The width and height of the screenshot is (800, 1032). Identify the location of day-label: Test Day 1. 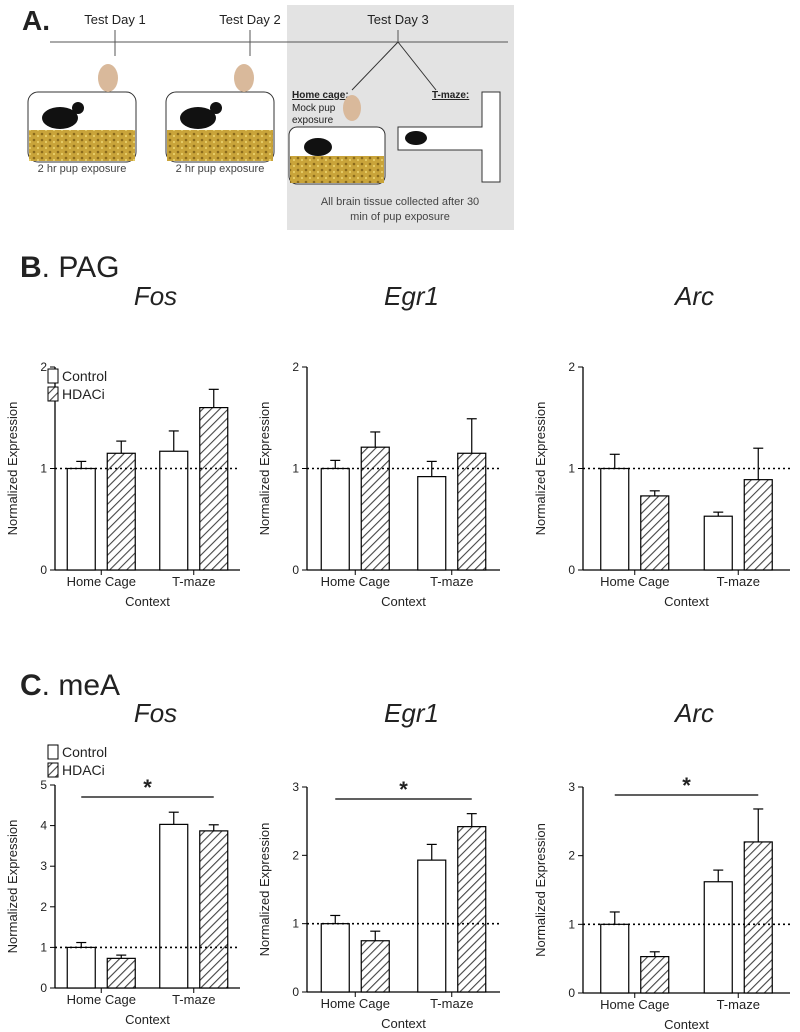
(114, 19).